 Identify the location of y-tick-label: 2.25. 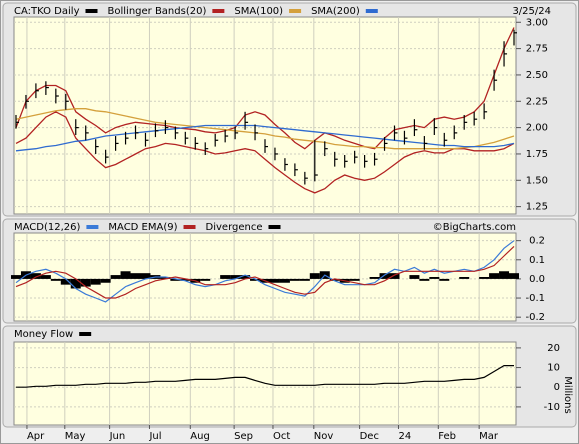
(537, 101).